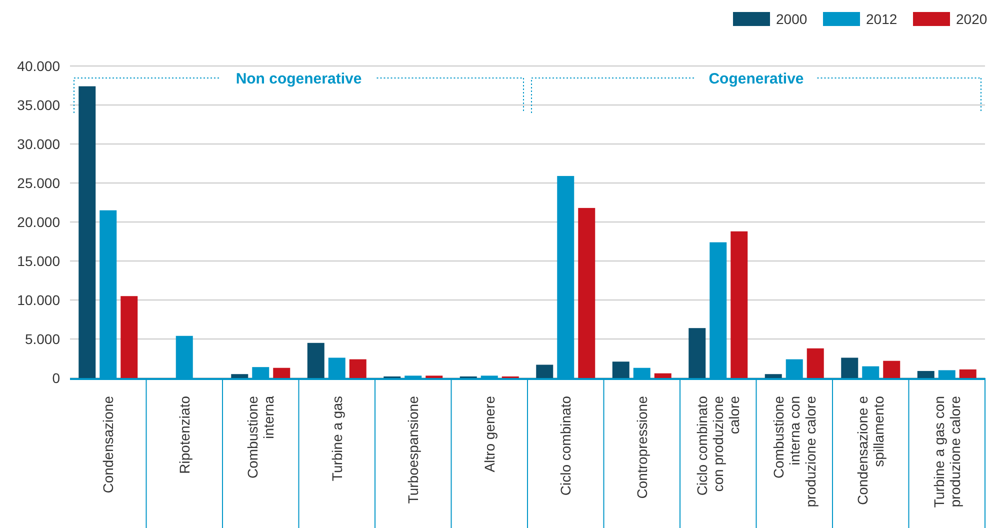 The height and width of the screenshot is (528, 992). What do you see at coordinates (718, 446) in the screenshot?
I see `x-tick-label: Ciclo combinato con produzione calore` at bounding box center [718, 446].